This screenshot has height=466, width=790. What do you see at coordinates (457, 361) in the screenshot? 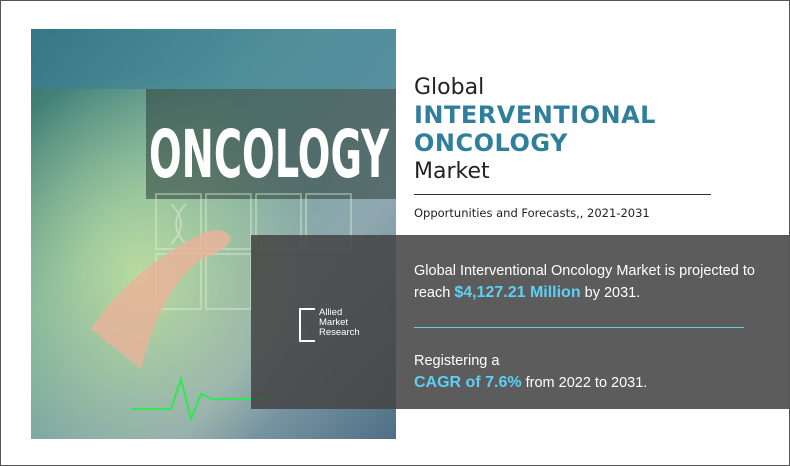
I see `stat-text: Registering a` at bounding box center [457, 361].